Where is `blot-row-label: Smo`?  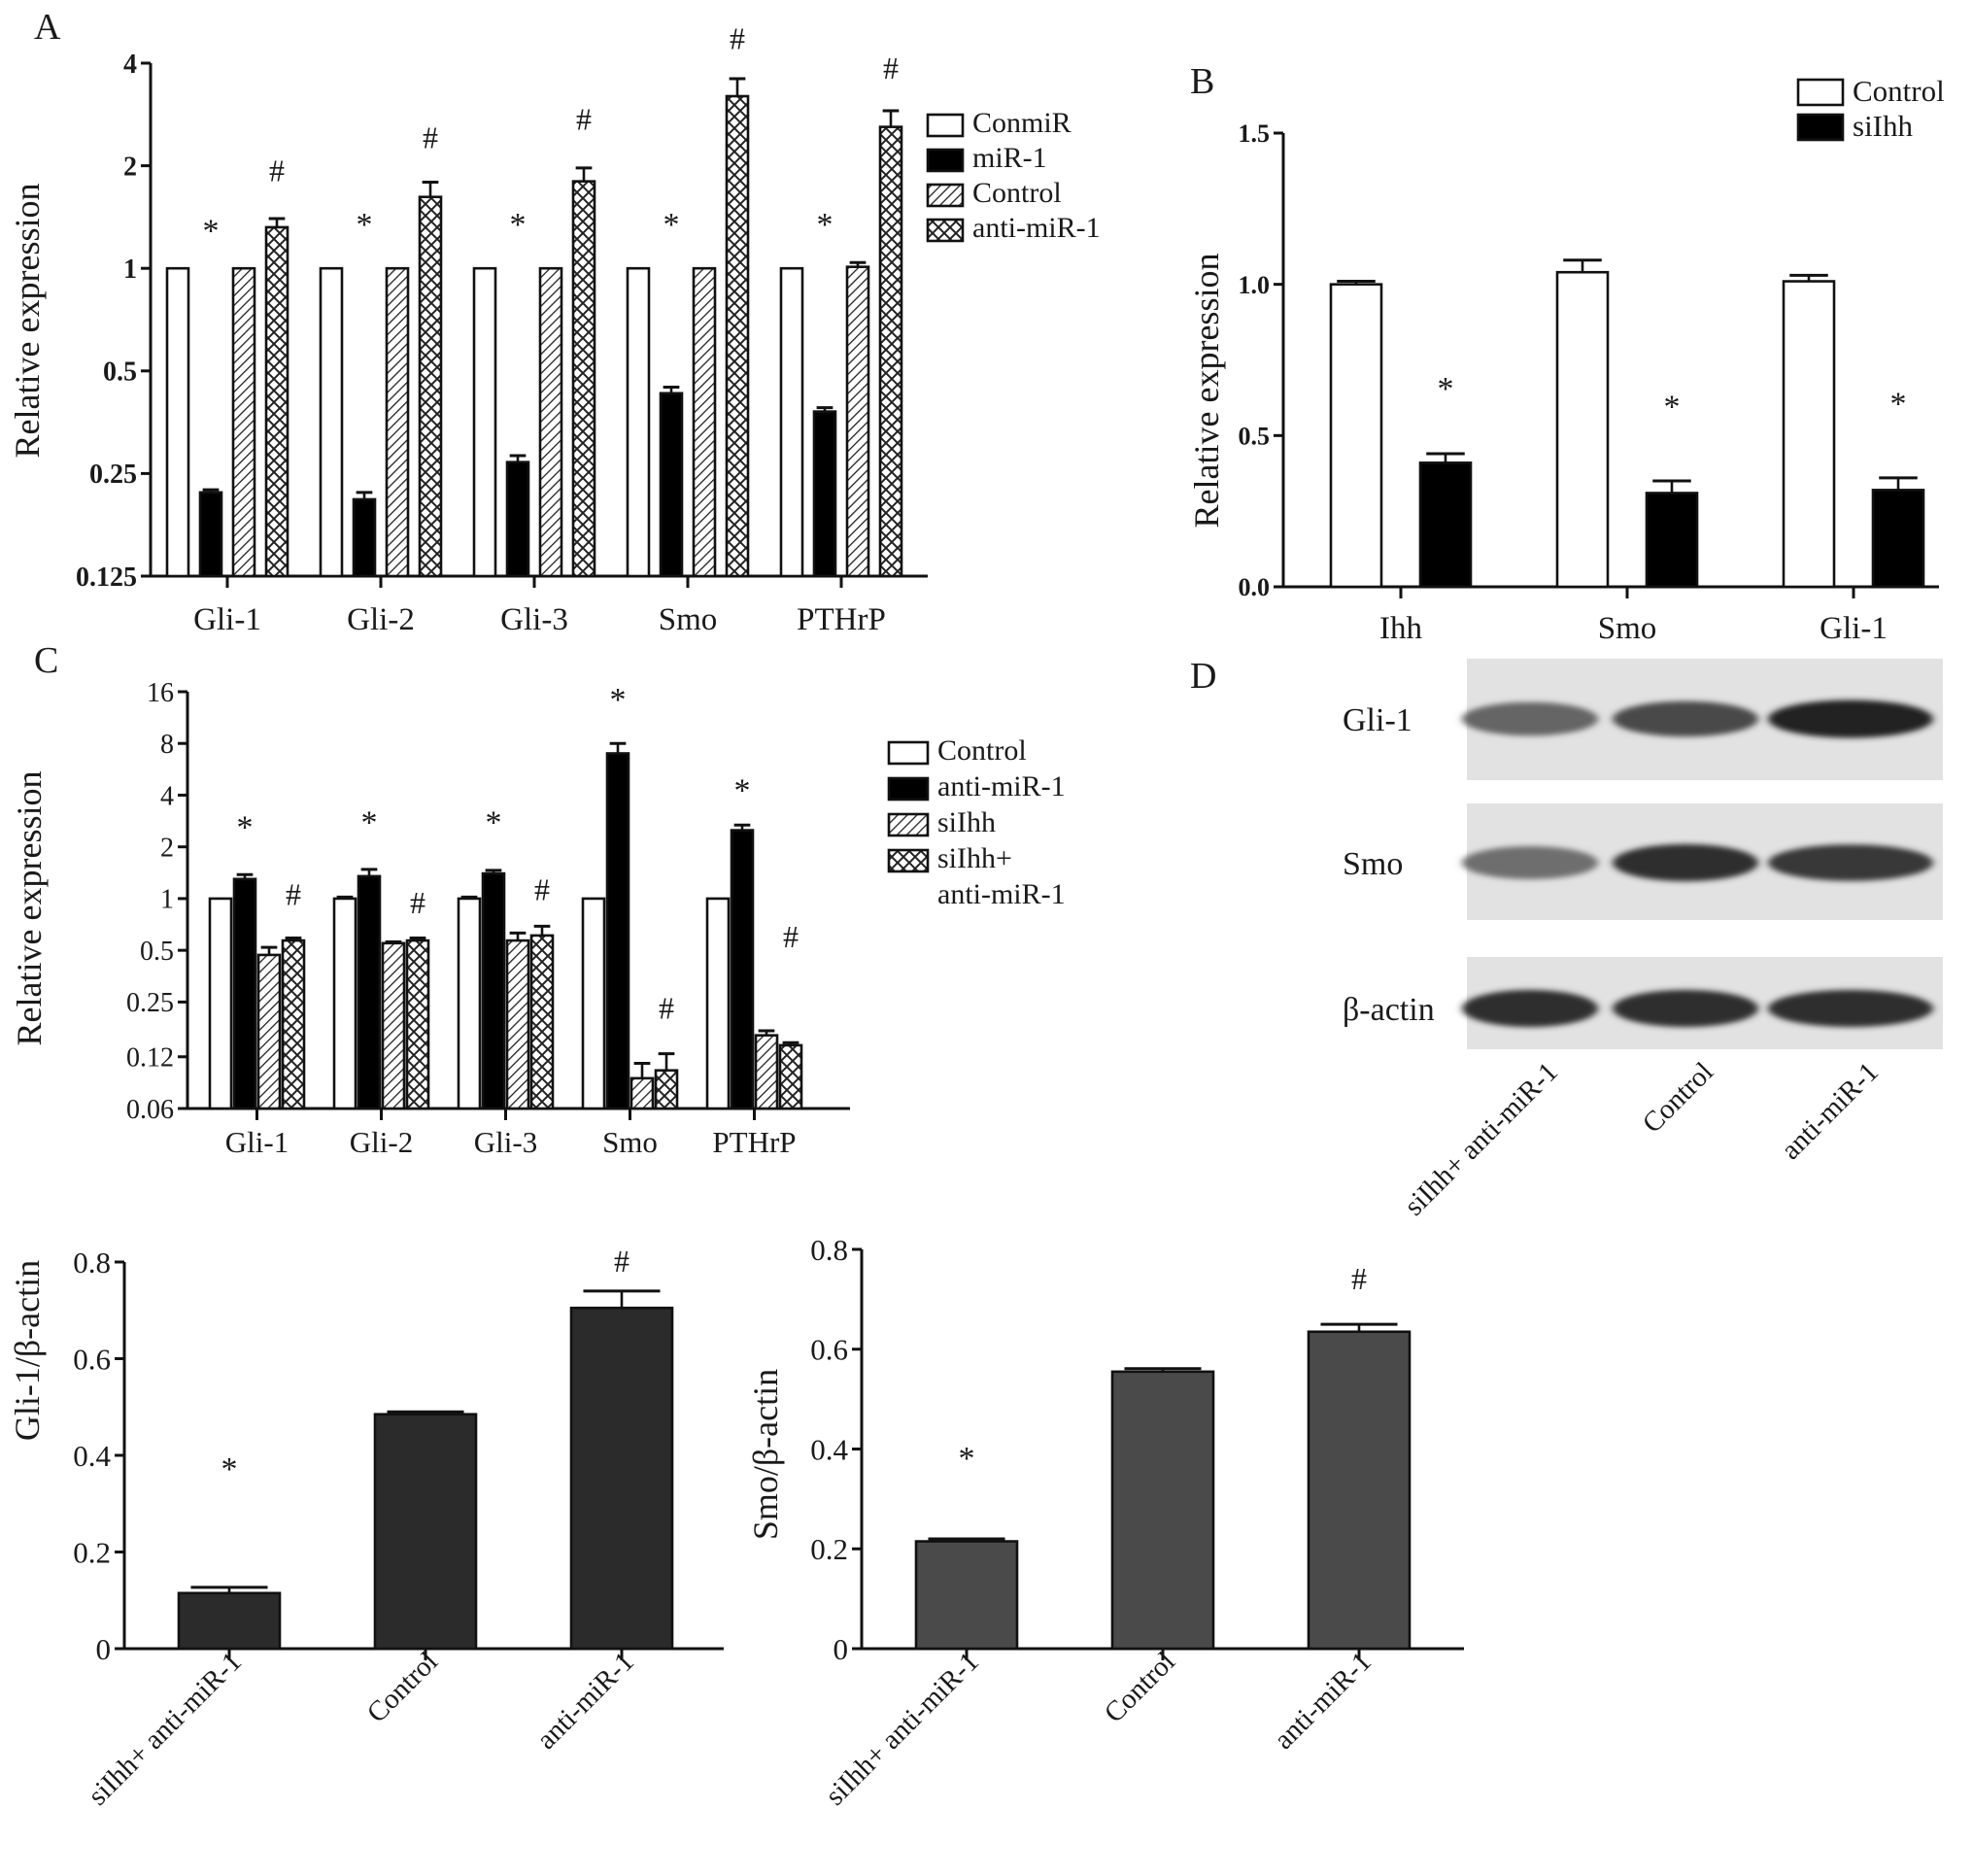
blot-row-label: Smo is located at coordinates (1373, 864).